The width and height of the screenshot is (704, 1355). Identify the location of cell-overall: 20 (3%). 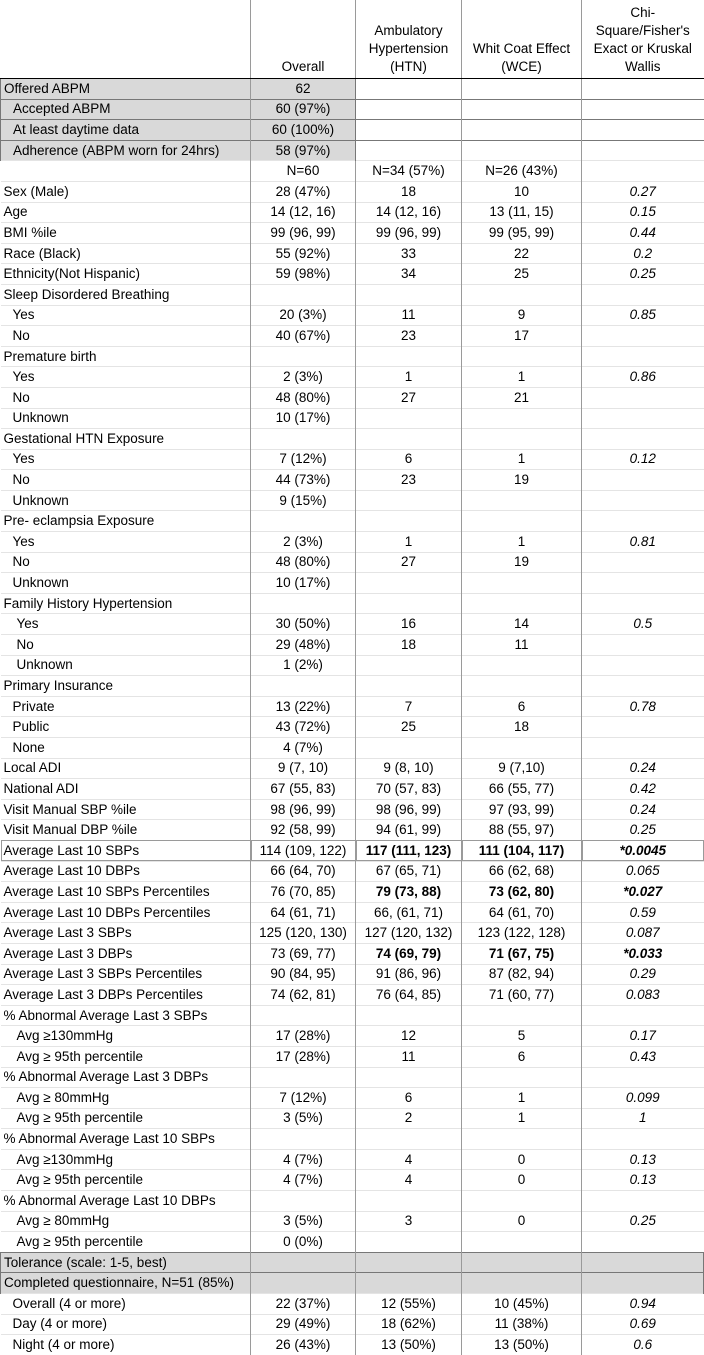
(303, 315).